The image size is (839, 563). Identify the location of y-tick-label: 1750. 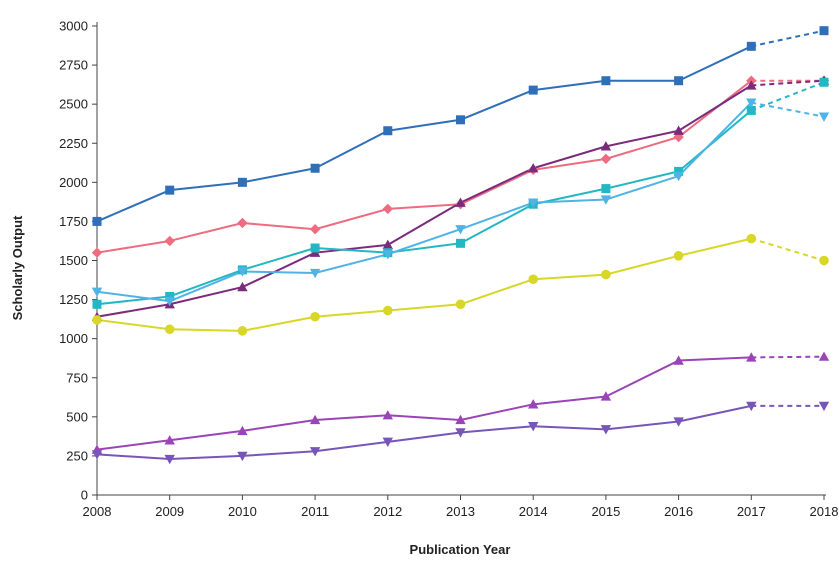
(73, 221).